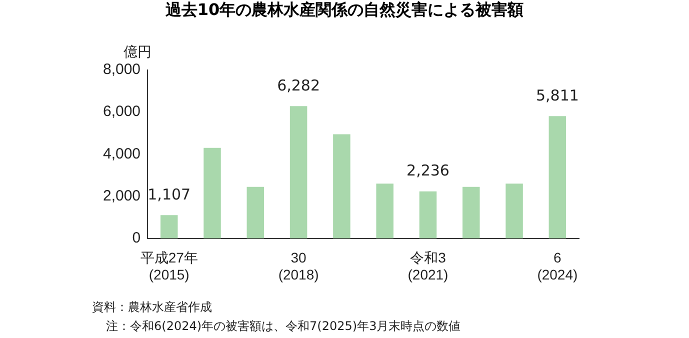  Describe the element at coordinates (138, 52) in the screenshot. I see `y-axis-title: 億円` at that location.